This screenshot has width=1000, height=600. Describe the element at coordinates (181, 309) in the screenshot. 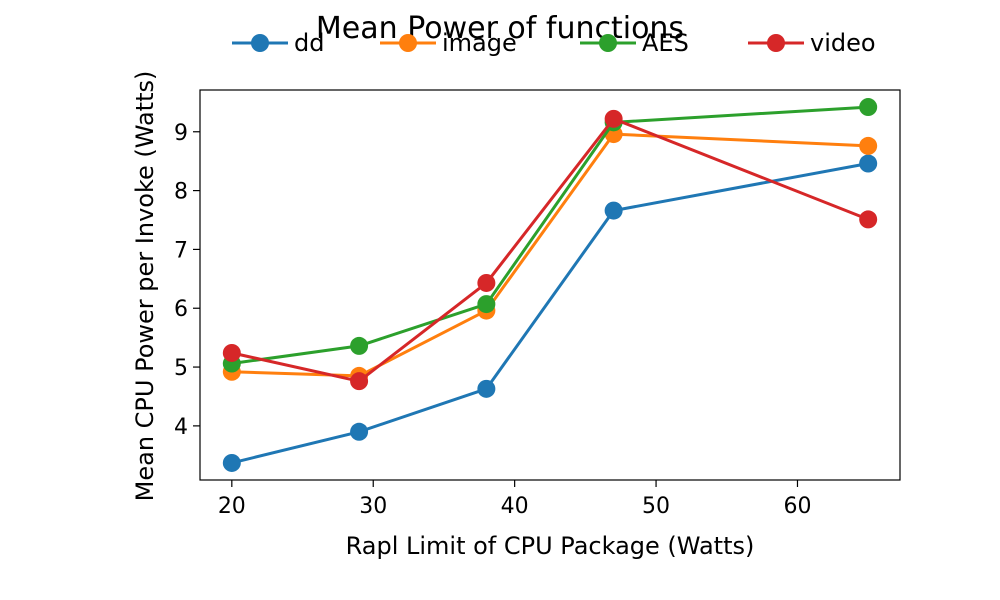

I see `y-tick-label: 6` at that location.